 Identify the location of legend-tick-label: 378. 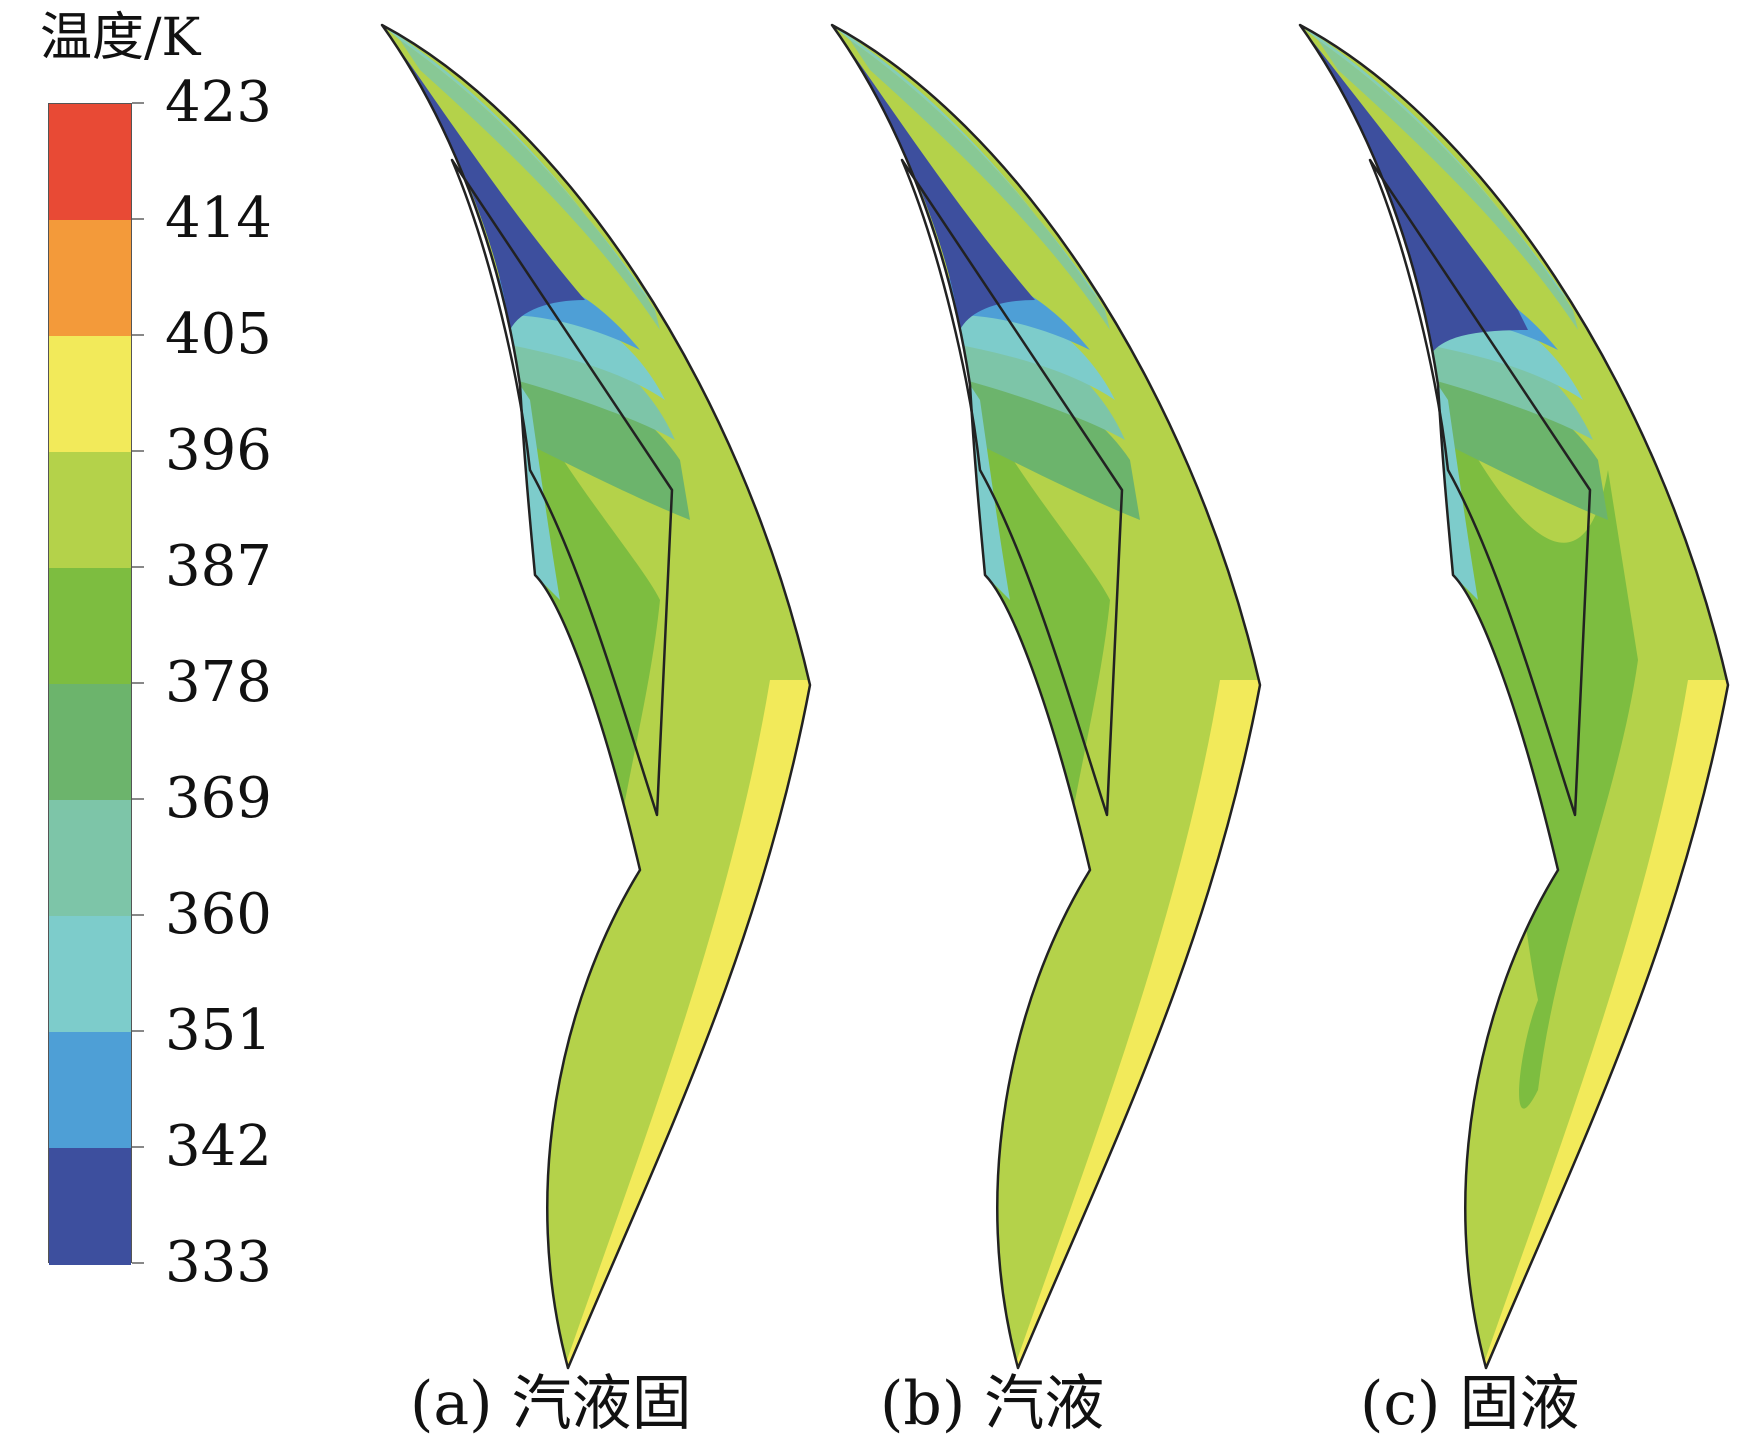
(218, 682).